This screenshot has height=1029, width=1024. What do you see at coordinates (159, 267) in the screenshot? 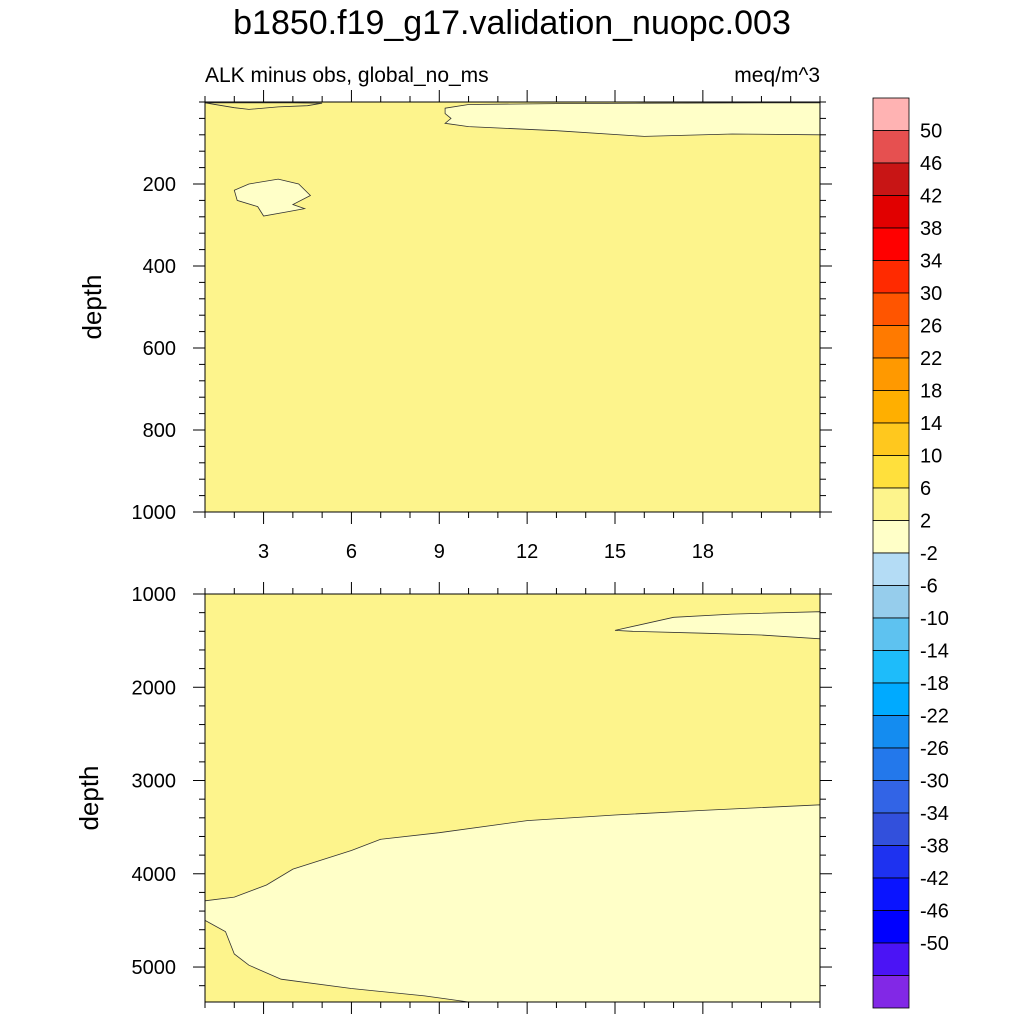
I see `y-tick-label: 400` at bounding box center [159, 267].